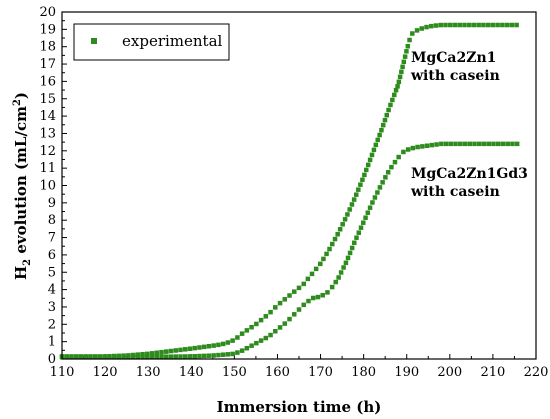 This screenshot has width=550, height=419. I want to click on y-tick-label: 1, so click(52, 342).